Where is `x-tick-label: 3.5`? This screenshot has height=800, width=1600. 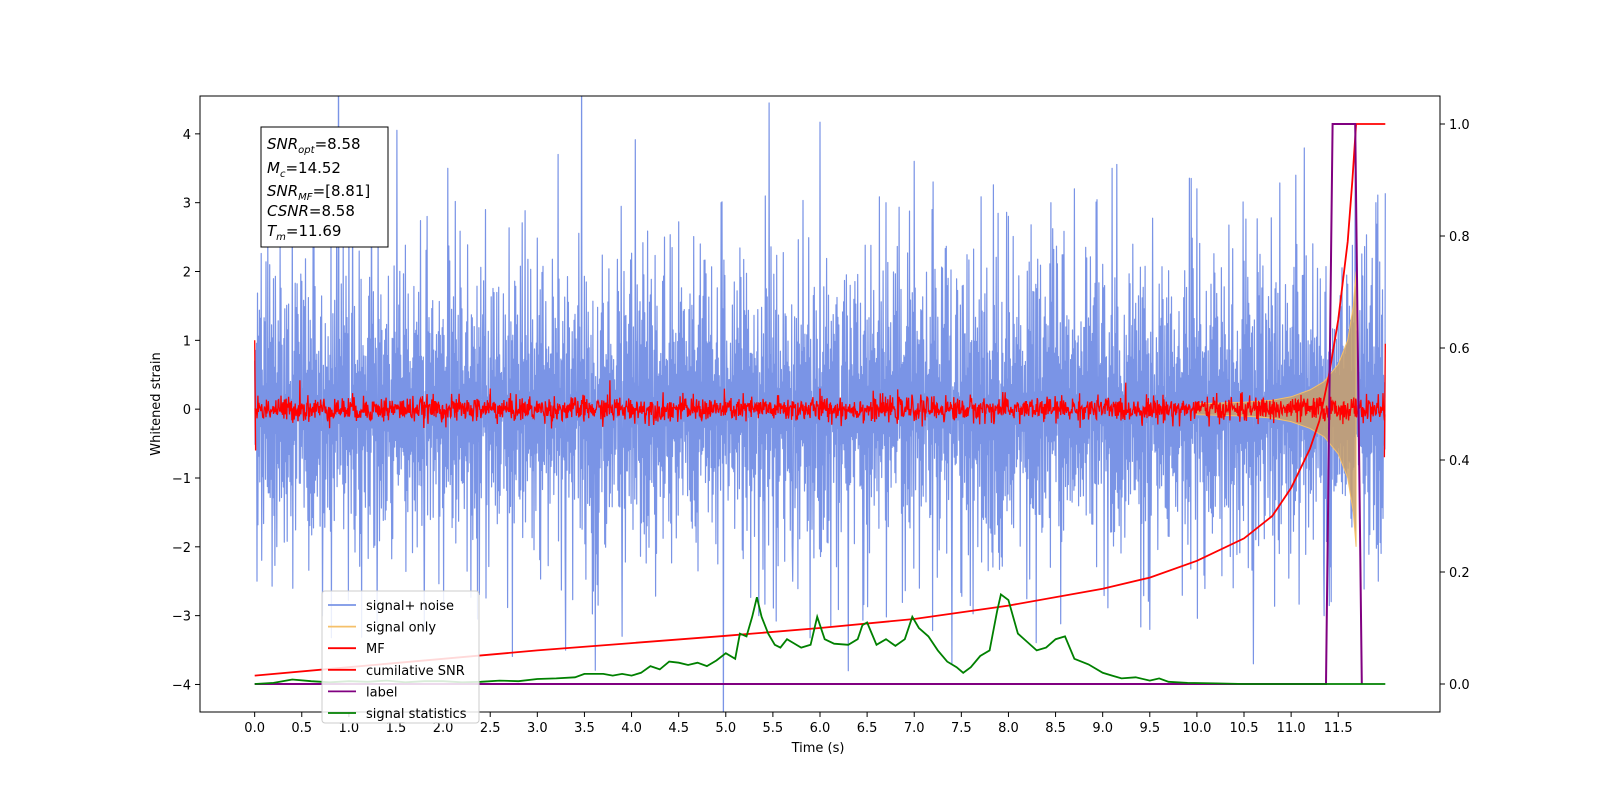
x-tick-label: 3.5 is located at coordinates (584, 728).